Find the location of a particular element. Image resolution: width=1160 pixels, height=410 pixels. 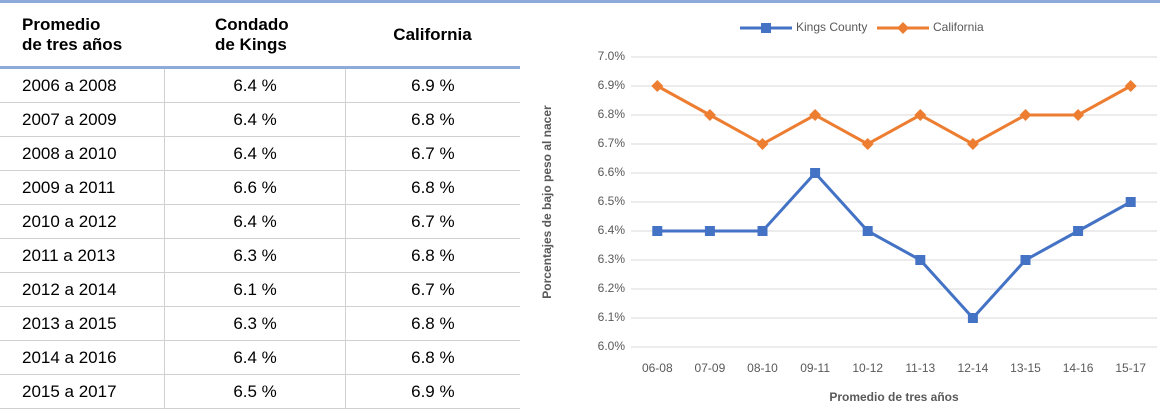

table-cell: 2008 a 2010 is located at coordinates (69, 153).